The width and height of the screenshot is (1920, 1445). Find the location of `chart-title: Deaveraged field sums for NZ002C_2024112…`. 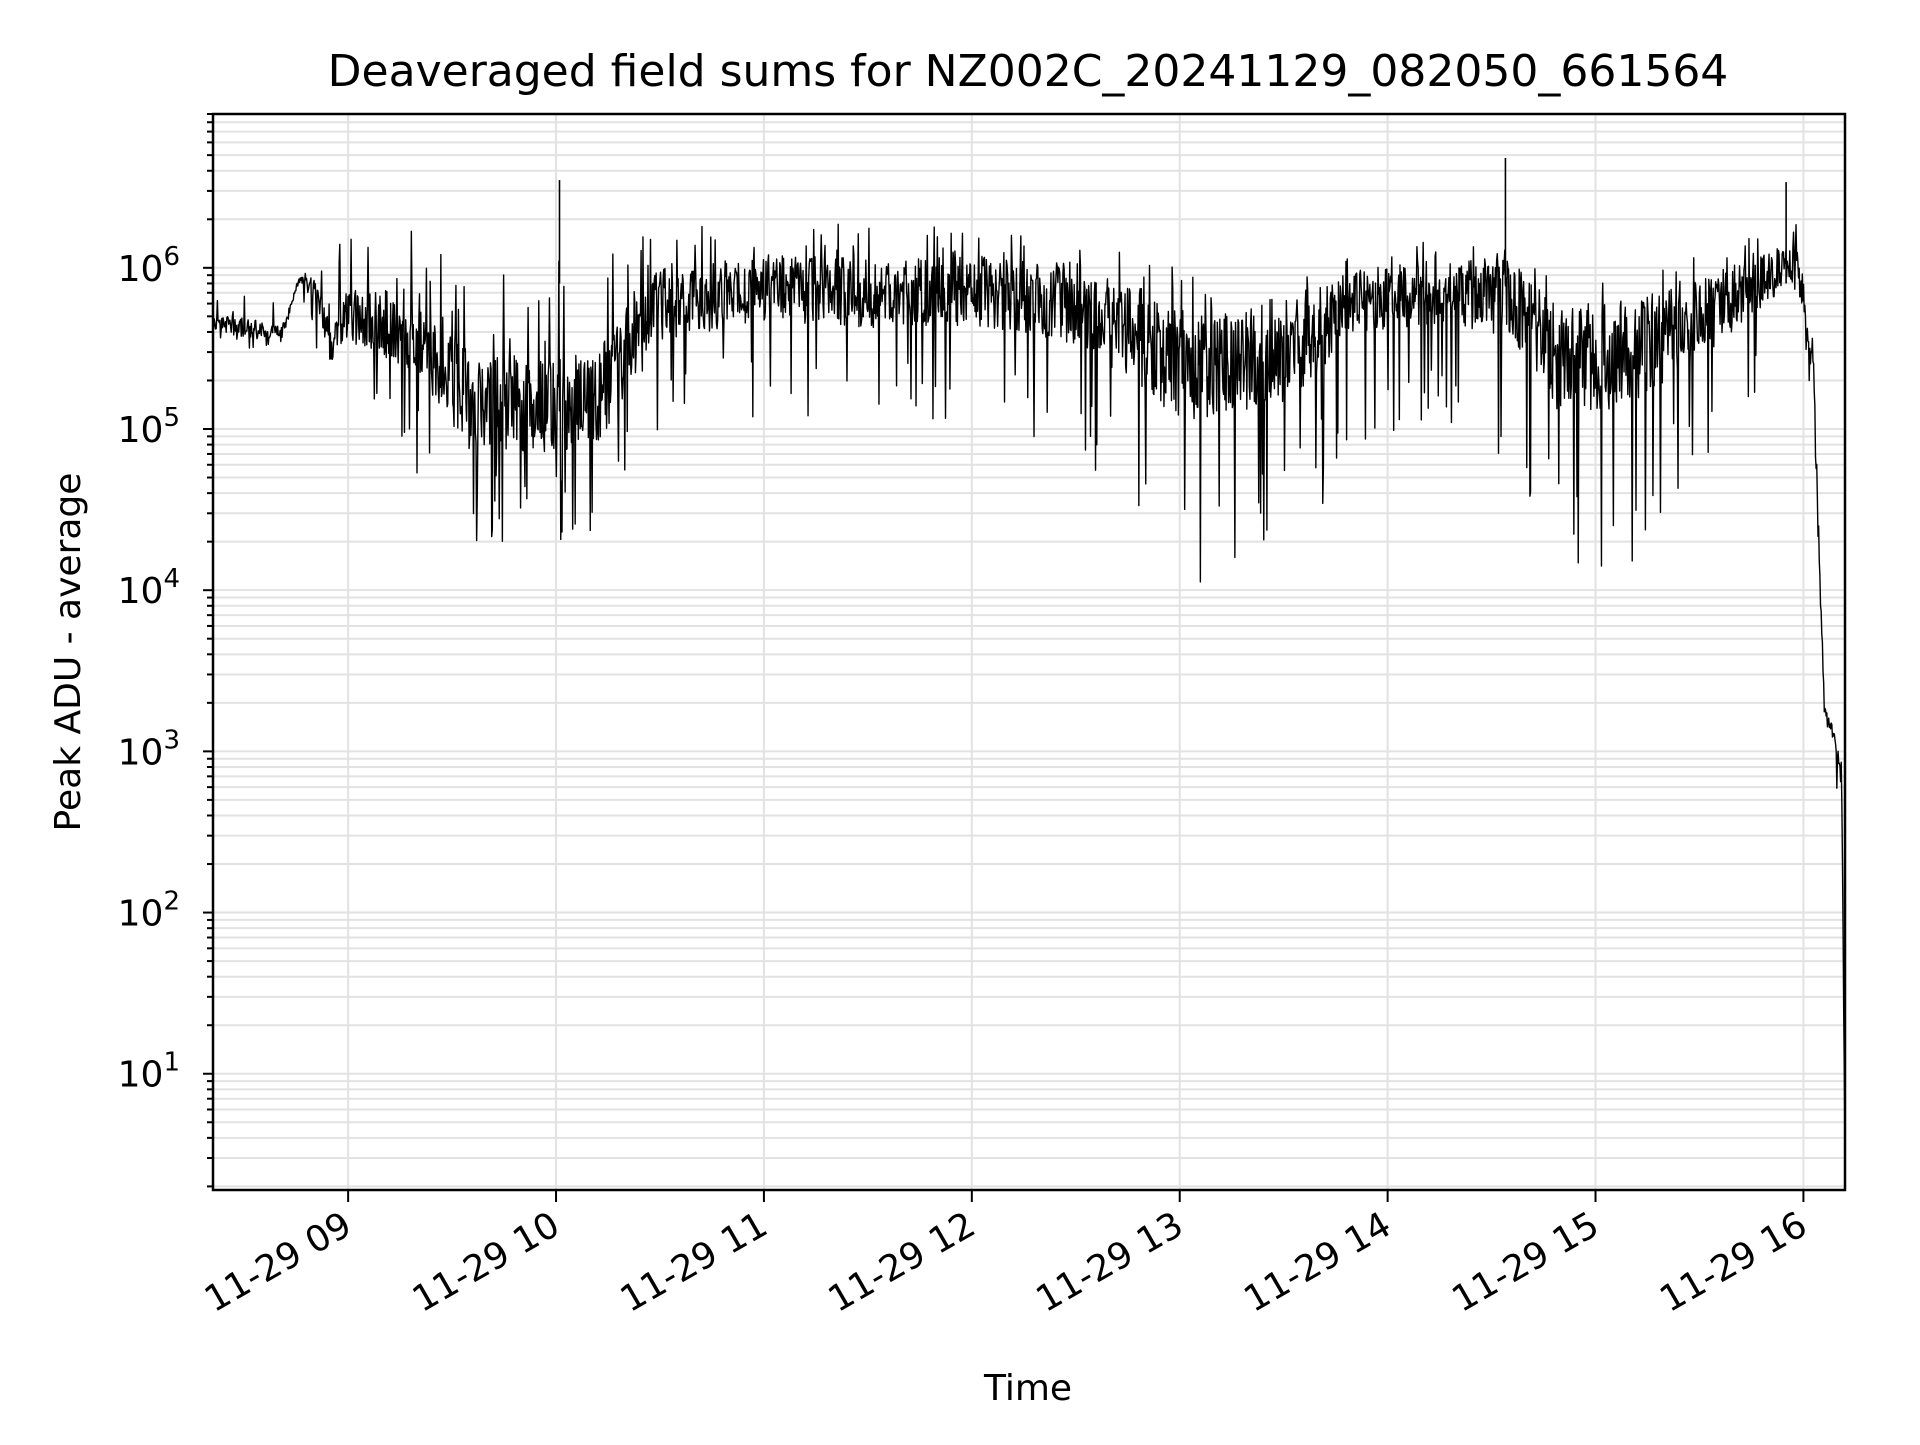

chart-title: Deaveraged field sums for NZ002C_2024112… is located at coordinates (1028, 71).